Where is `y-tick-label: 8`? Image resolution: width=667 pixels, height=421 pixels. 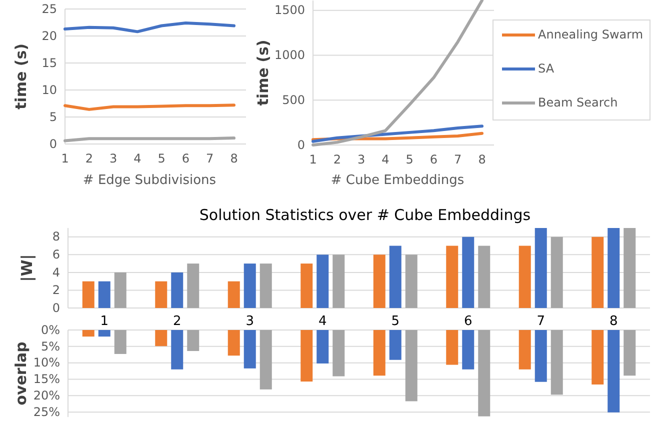
y-tick-label: 8 is located at coordinates (56, 237).